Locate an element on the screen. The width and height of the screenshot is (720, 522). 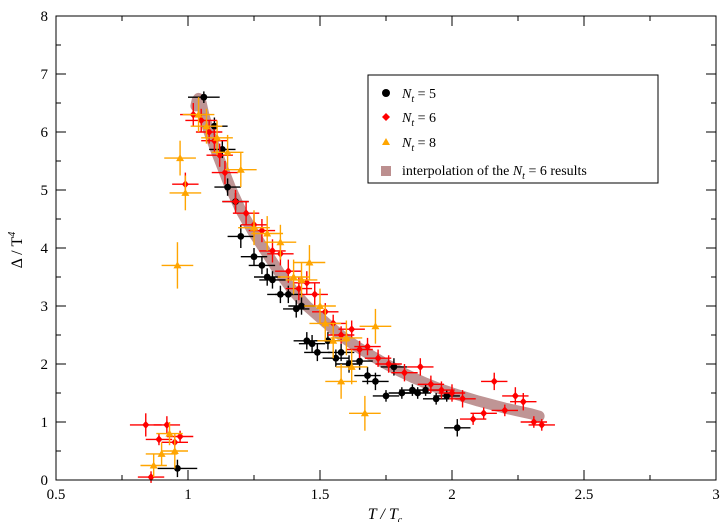
legend-marker-nt6 is located at coordinates (386, 117).